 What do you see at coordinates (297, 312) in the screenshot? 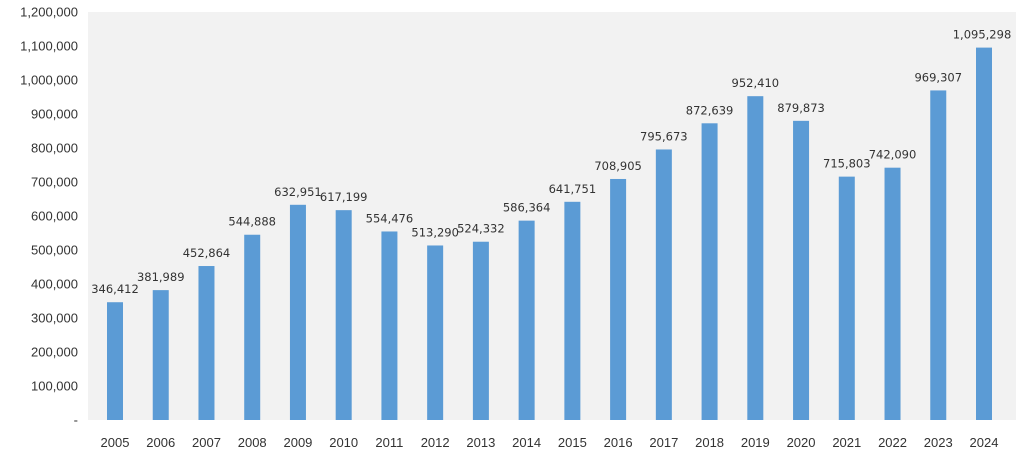
I see `bar-2009` at bounding box center [297, 312].